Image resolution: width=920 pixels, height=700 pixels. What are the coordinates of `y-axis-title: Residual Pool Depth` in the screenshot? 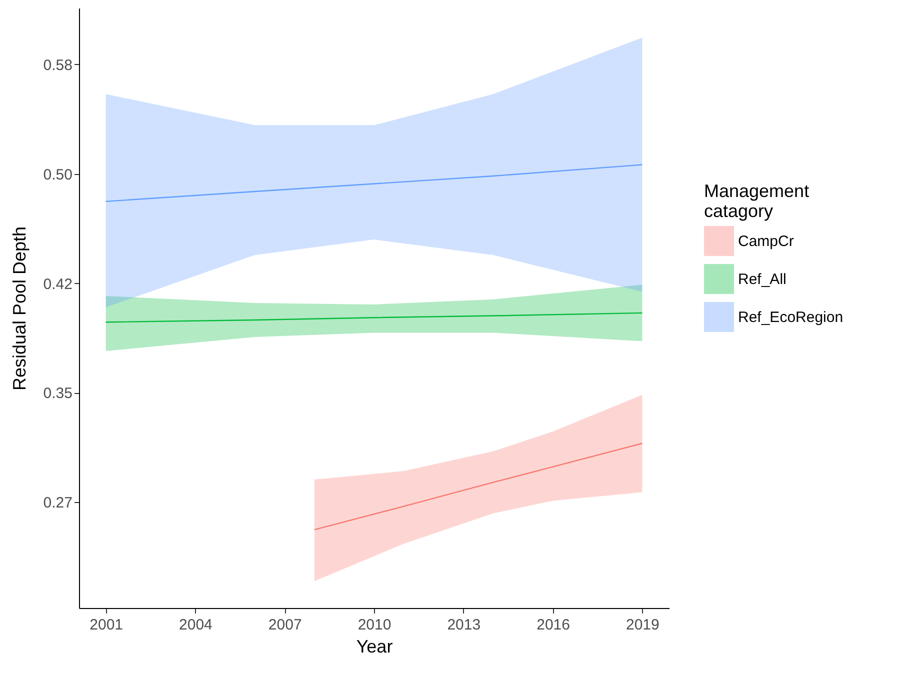 It's located at (19, 308).